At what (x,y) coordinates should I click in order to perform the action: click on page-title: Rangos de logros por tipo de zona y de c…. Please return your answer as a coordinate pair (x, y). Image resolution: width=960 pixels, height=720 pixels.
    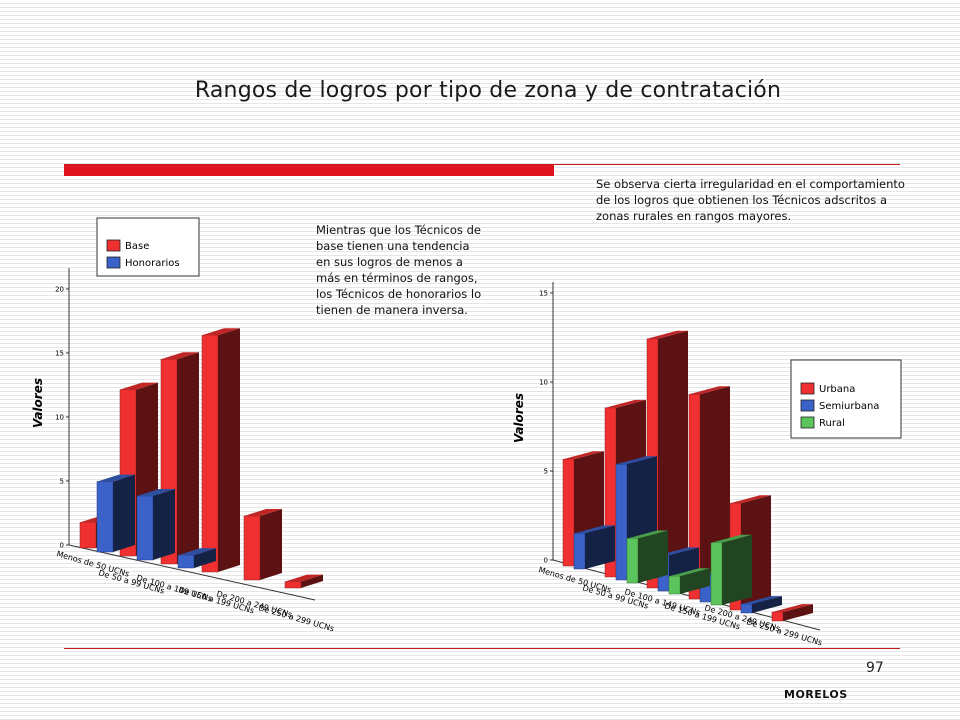
    Looking at the image, I should click on (488, 90).